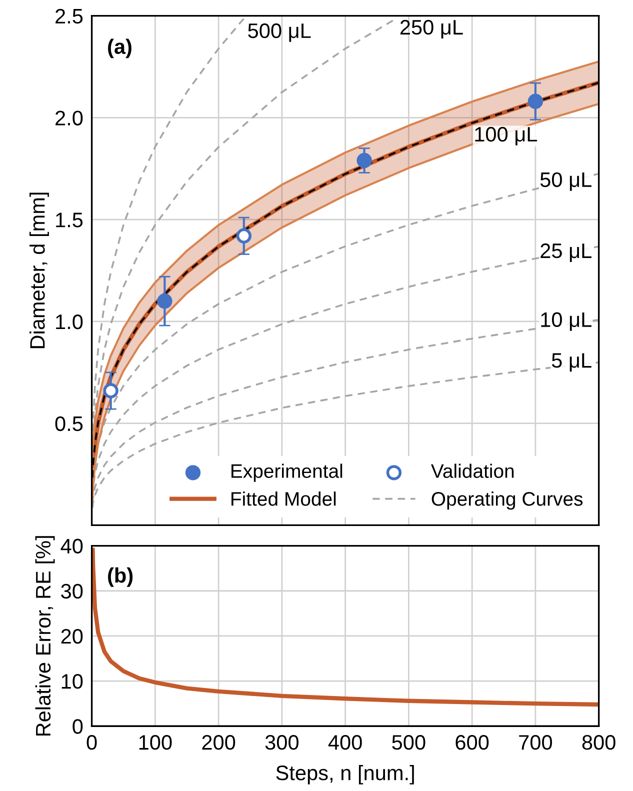 The image size is (633, 791). I want to click on y-tick-label: 40, so click(71, 546).